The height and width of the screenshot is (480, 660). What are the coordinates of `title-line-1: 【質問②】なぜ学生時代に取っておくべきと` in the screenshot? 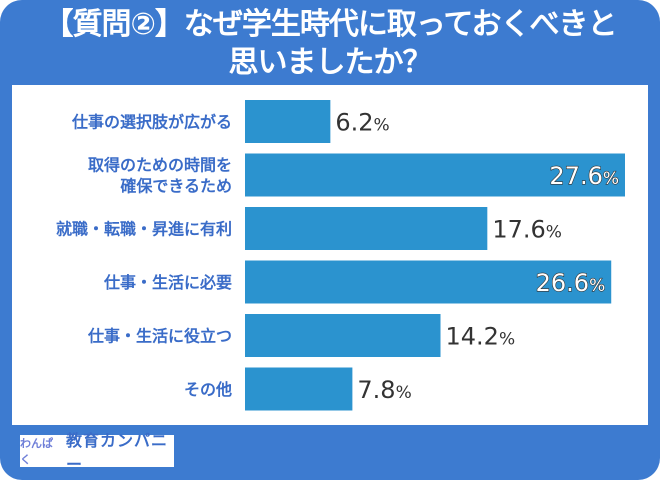 It's located at (330, 24).